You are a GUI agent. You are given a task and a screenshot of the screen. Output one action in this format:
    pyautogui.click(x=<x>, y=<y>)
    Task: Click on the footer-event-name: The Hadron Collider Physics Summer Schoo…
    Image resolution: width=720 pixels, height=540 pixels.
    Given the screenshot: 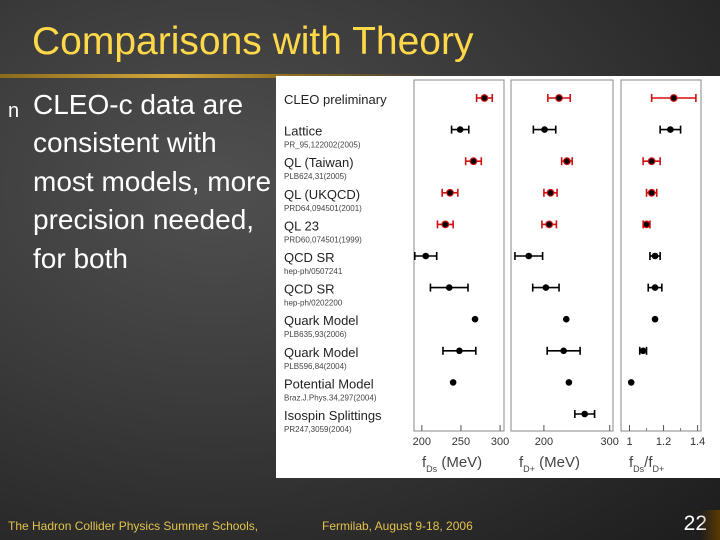 What is the action you would take?
    pyautogui.click(x=133, y=526)
    